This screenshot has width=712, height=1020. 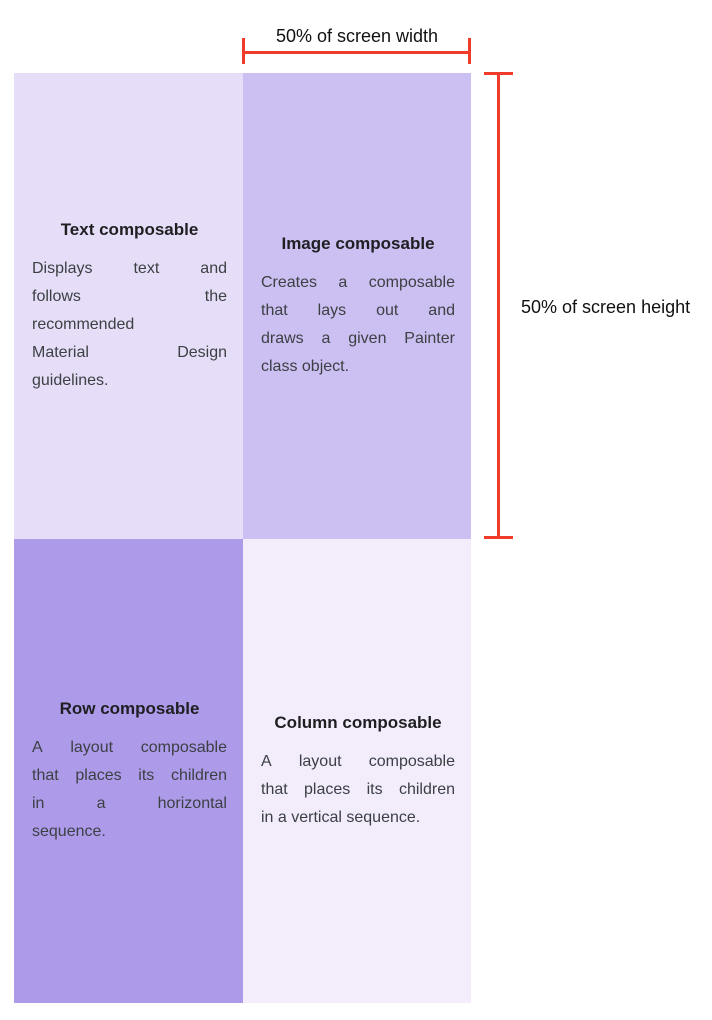 What do you see at coordinates (469, 51) in the screenshot?
I see `width-measurement-tick-right` at bounding box center [469, 51].